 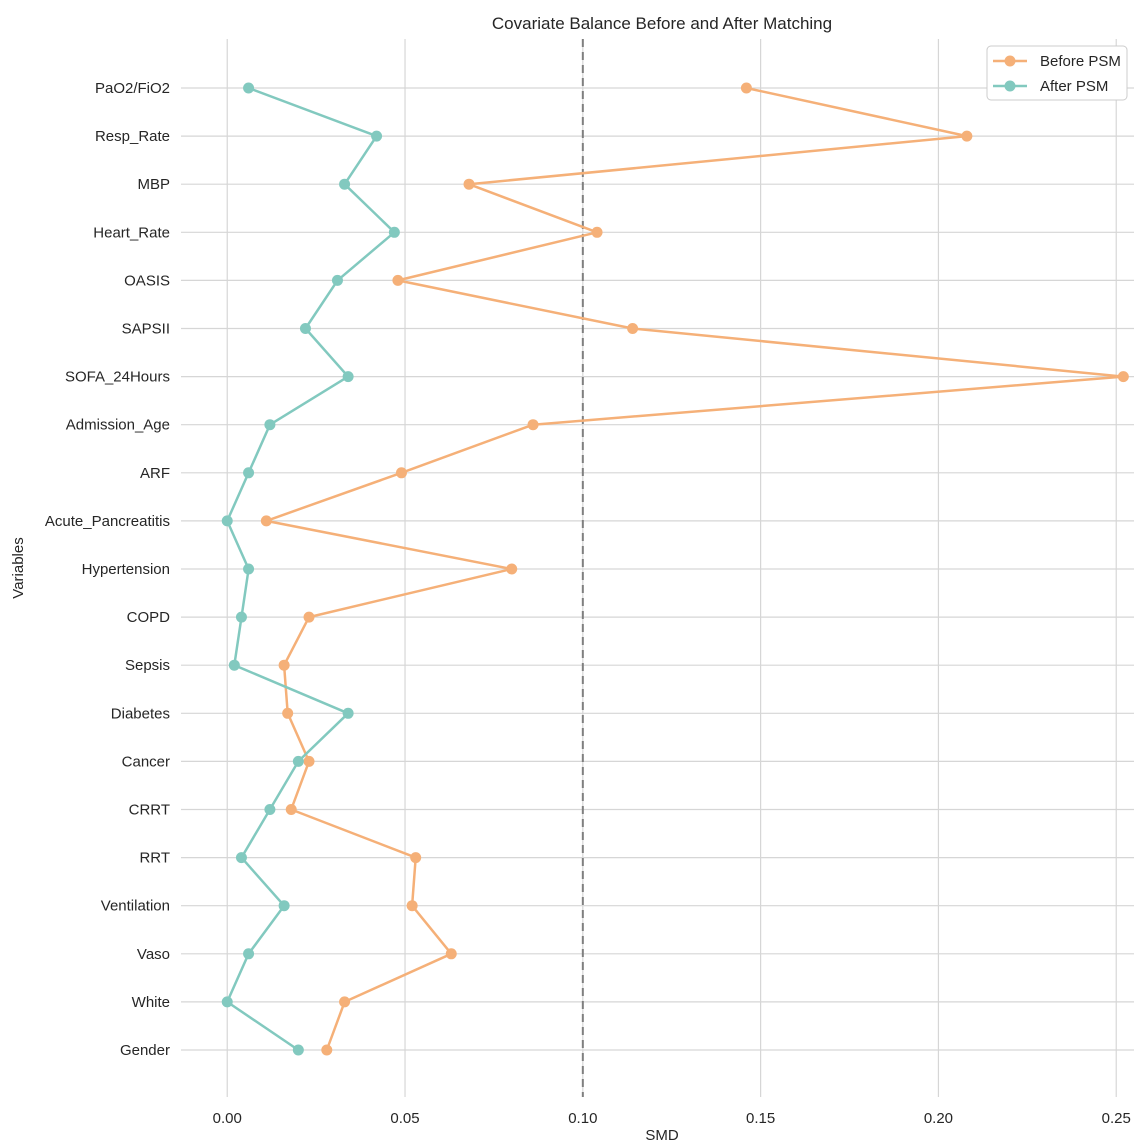 What do you see at coordinates (249, 569) in the screenshot?
I see `point-after-psm-hypertension` at bounding box center [249, 569].